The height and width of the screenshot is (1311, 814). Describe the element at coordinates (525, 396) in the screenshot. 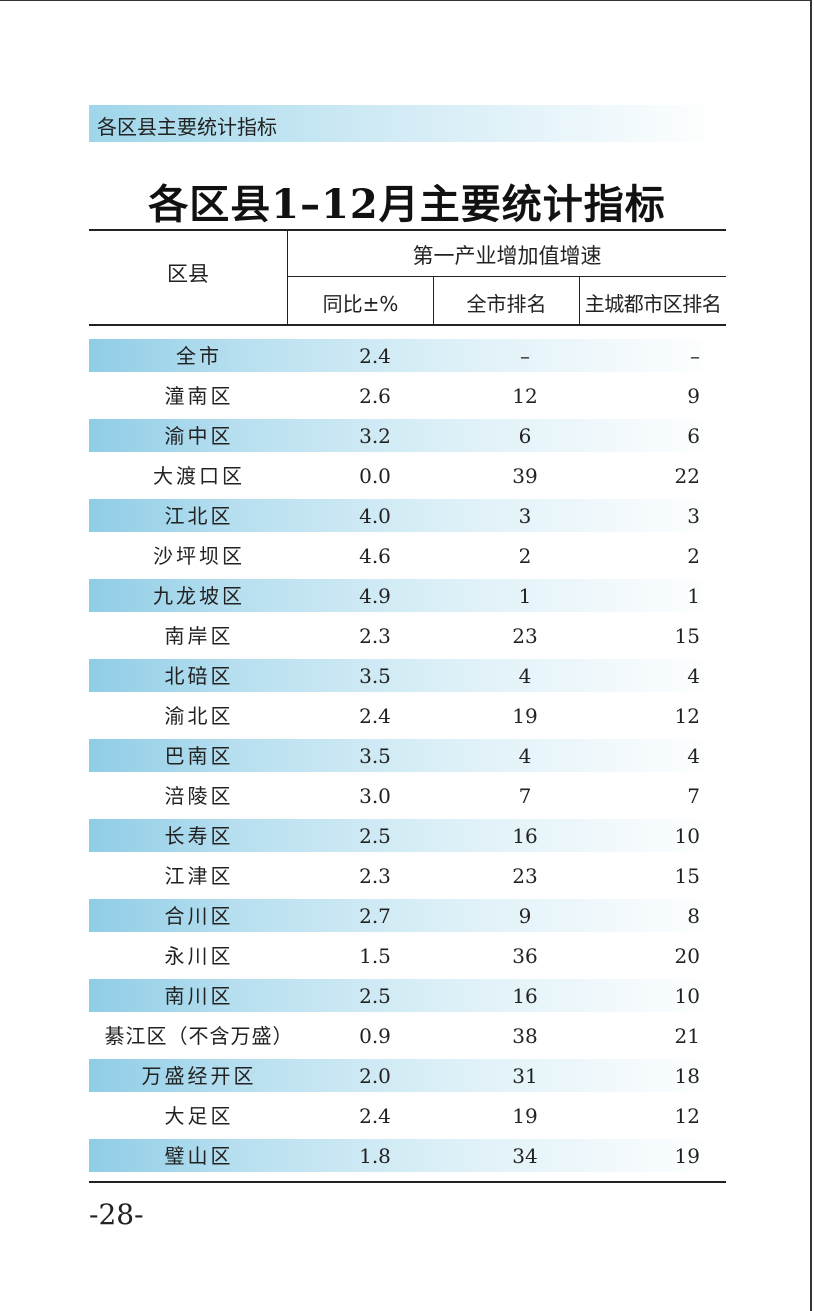

I see `row-city-rank: 12` at that location.